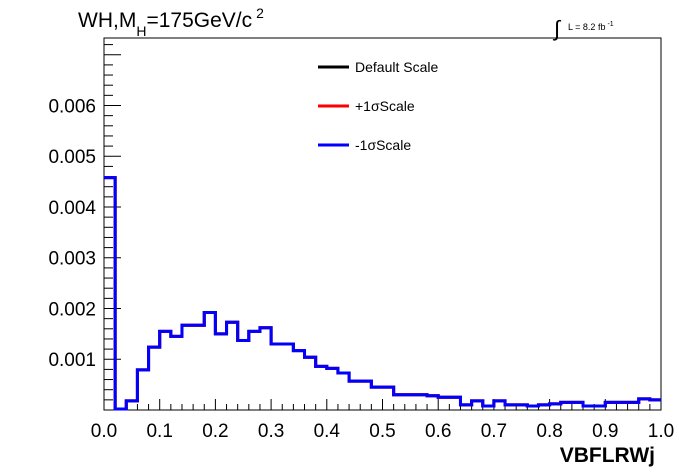  What do you see at coordinates (199, 20) in the screenshot?
I see `title-middle: =175GeV/c` at bounding box center [199, 20].